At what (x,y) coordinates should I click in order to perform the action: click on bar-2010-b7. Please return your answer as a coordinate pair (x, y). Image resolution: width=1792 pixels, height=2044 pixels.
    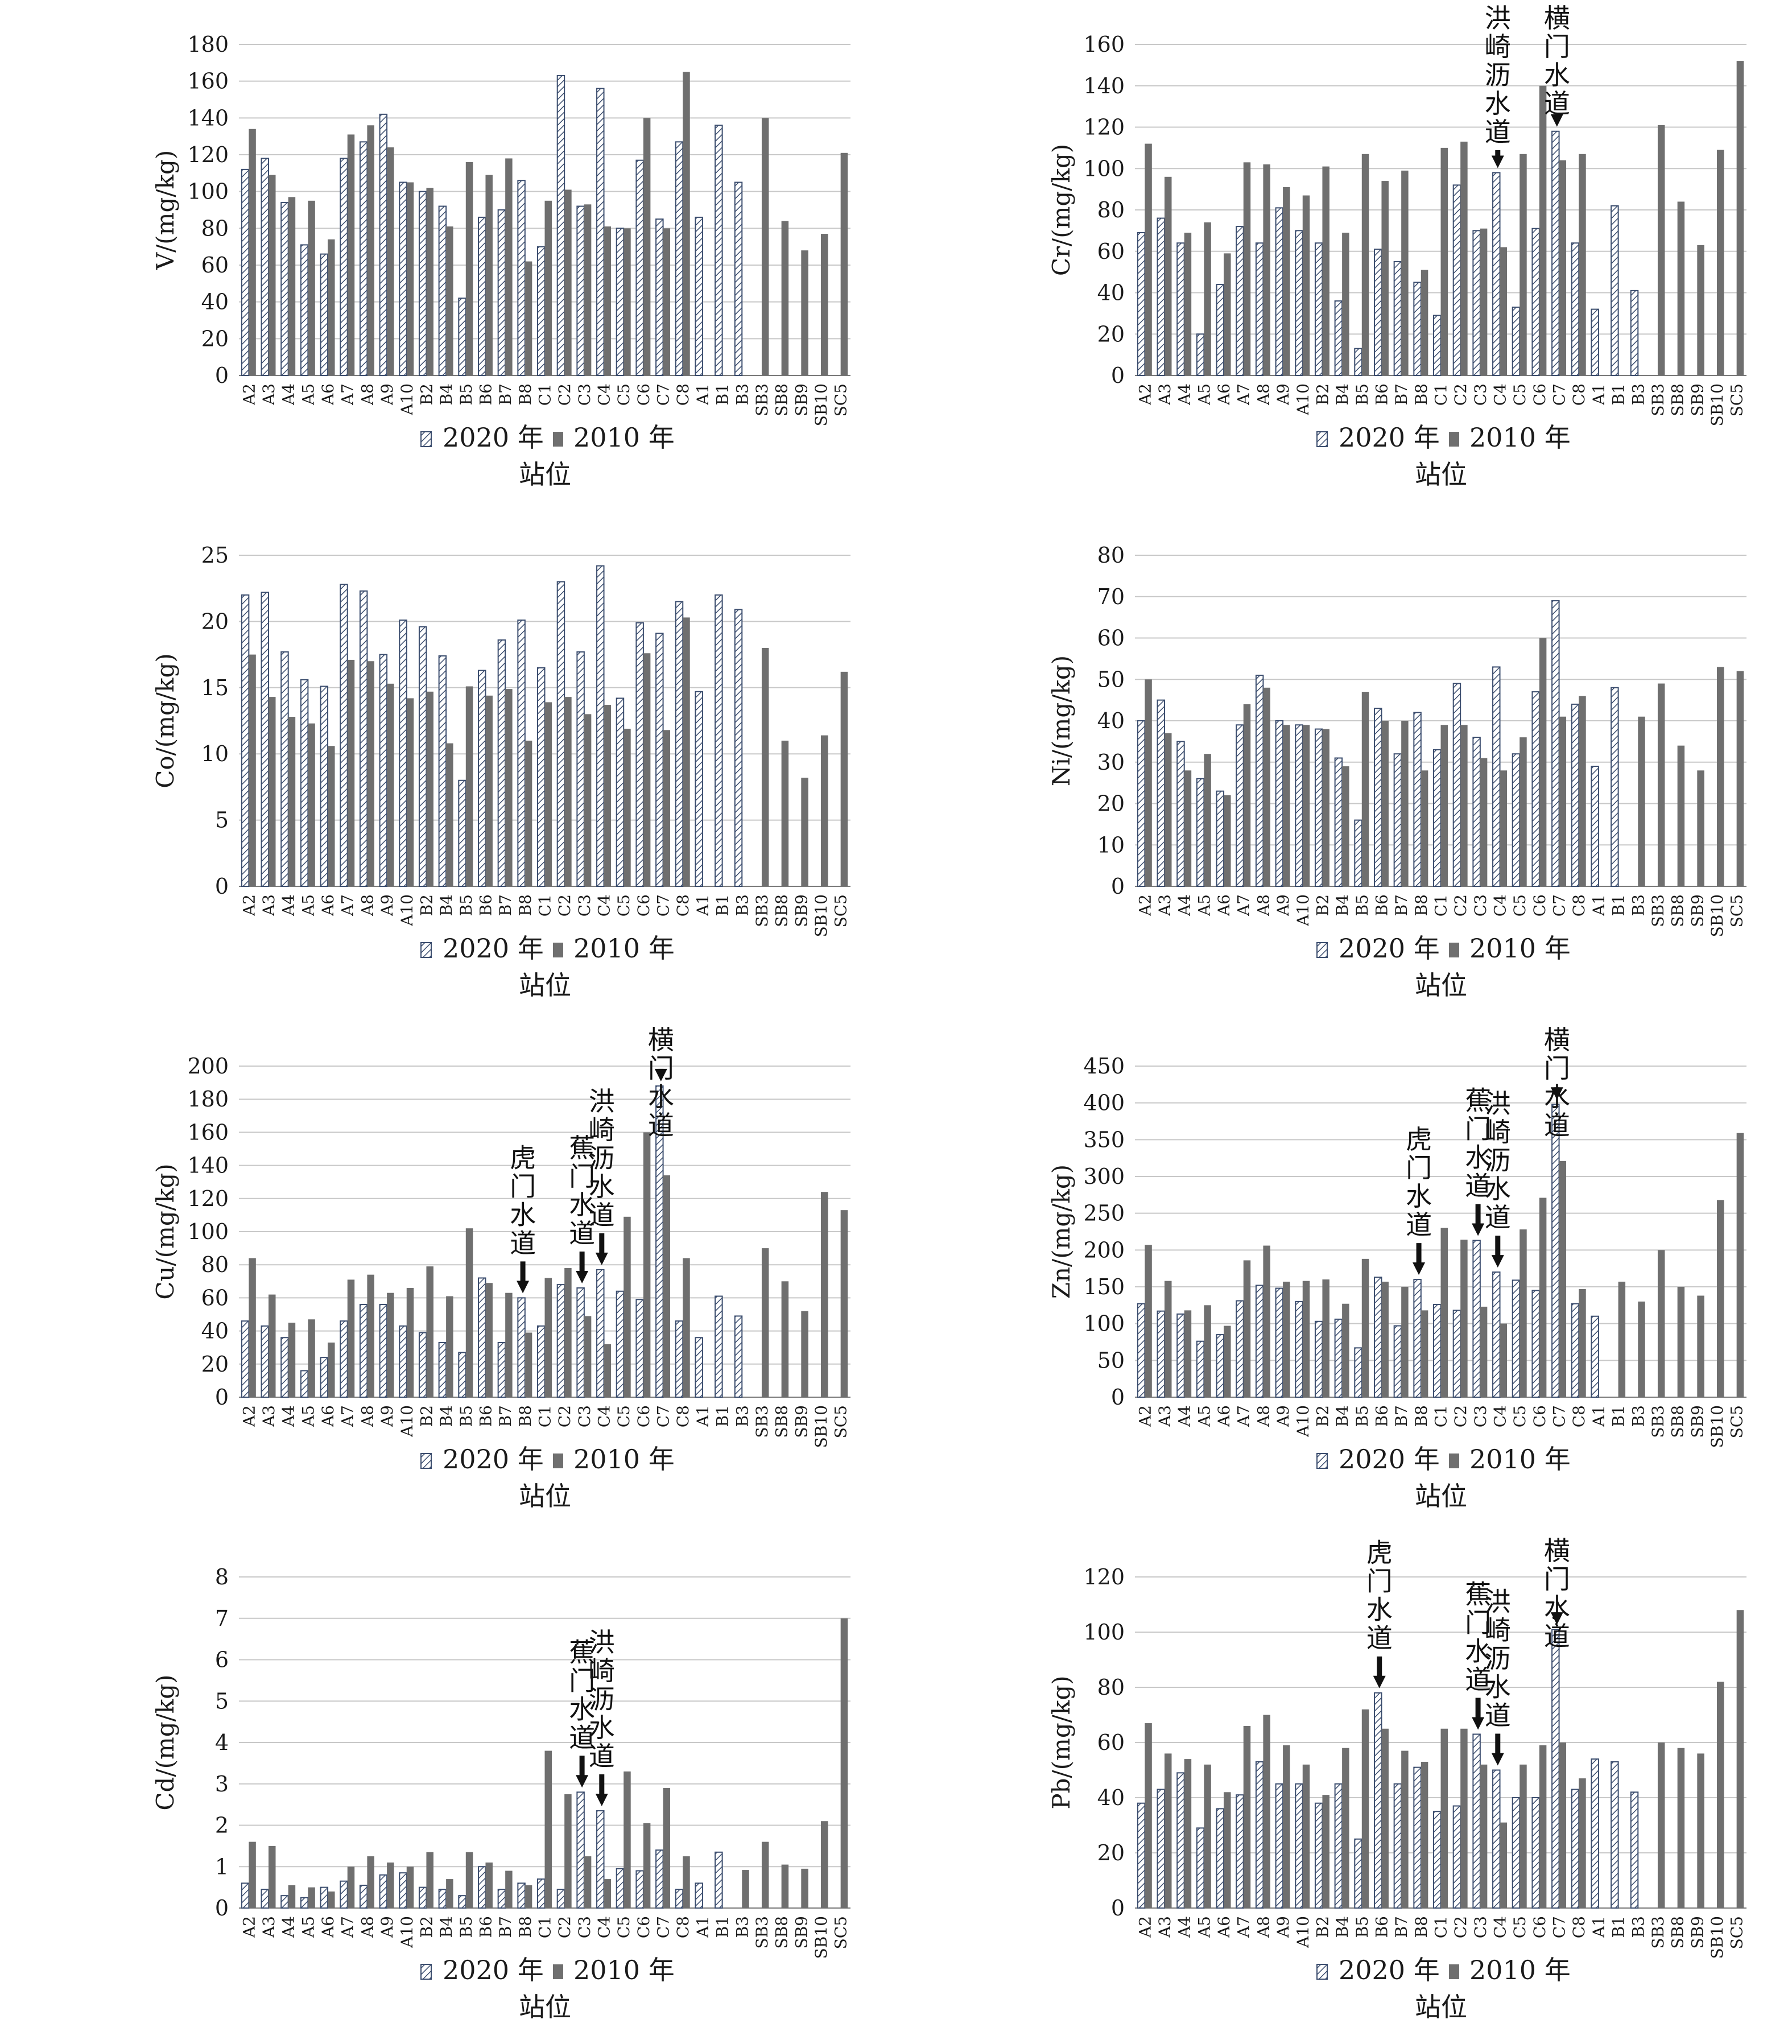
    Looking at the image, I should click on (509, 1345).